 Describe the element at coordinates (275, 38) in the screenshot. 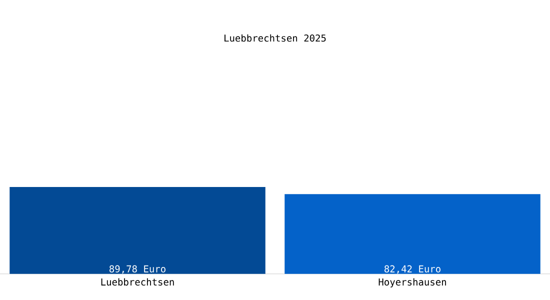

I see `chart-title: Luebbrechtsen 2025` at that location.